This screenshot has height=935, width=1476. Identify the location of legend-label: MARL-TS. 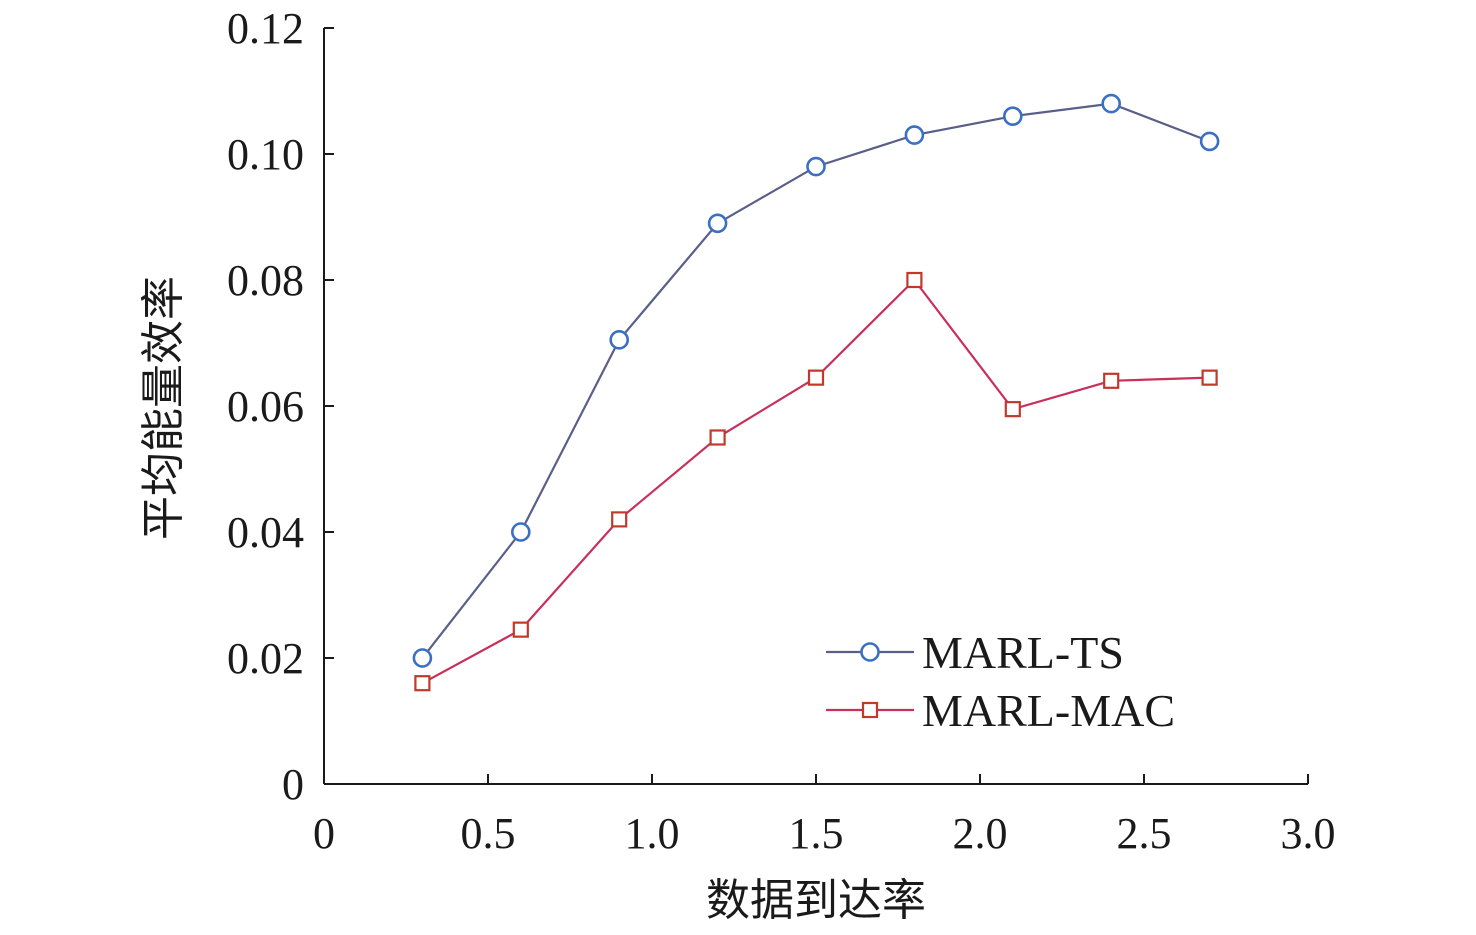
(1023, 652).